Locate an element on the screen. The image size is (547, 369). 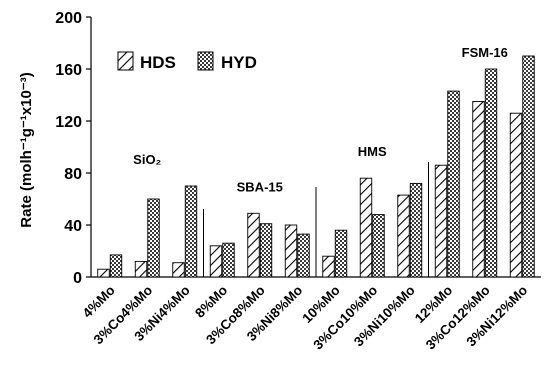
support-group-label: SBA-15 is located at coordinates (260, 186).